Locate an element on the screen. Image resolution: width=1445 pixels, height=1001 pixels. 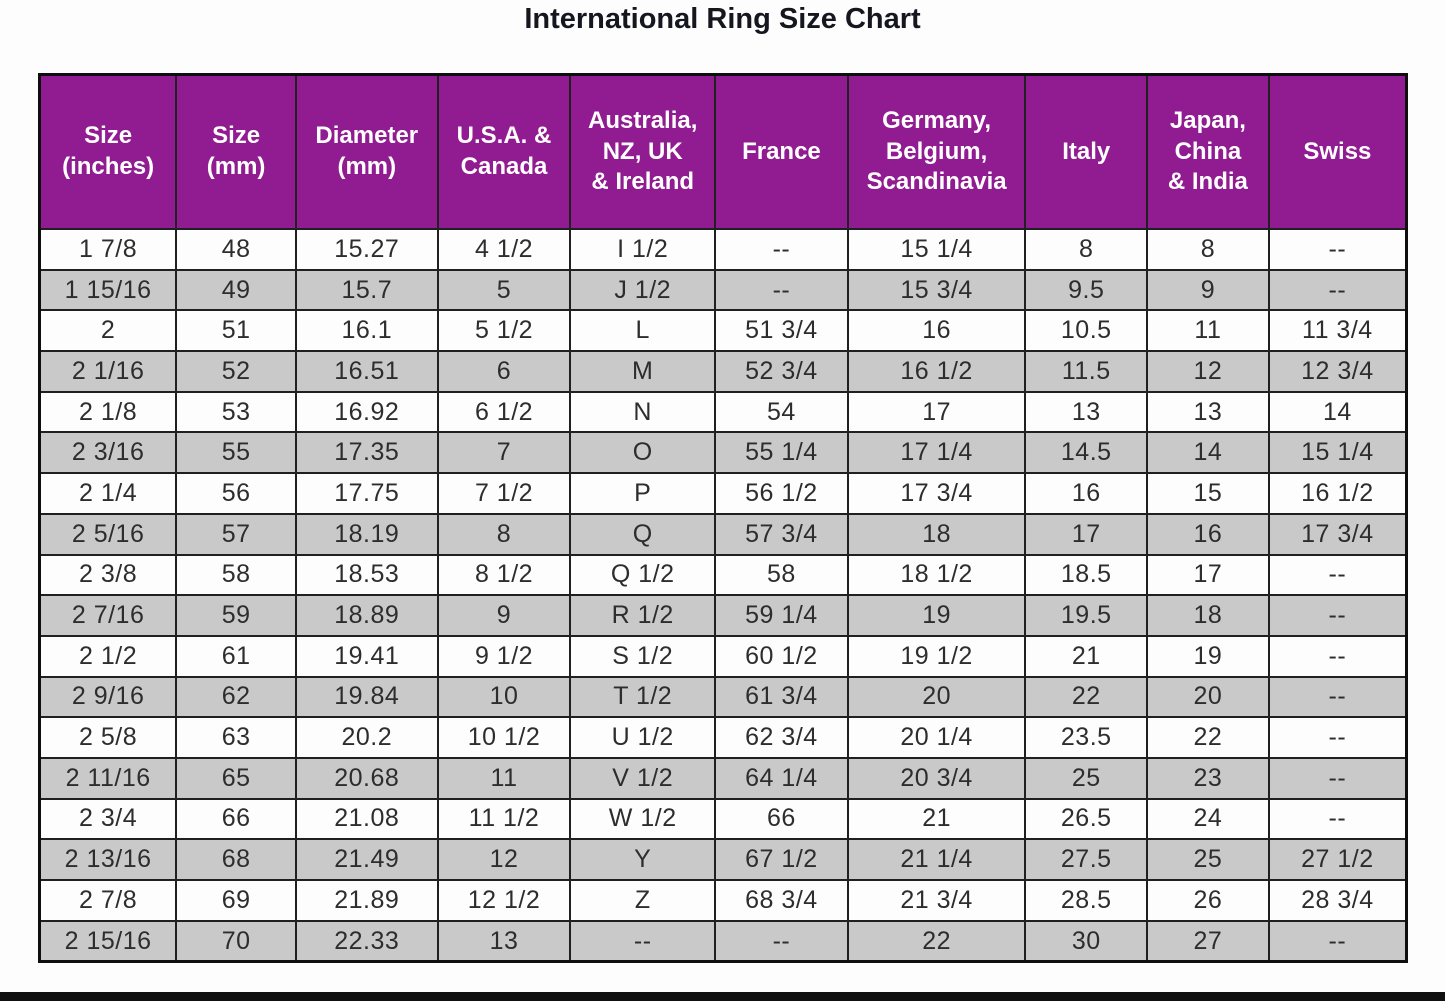
table-cell: 21 1/4 is located at coordinates (936, 859).